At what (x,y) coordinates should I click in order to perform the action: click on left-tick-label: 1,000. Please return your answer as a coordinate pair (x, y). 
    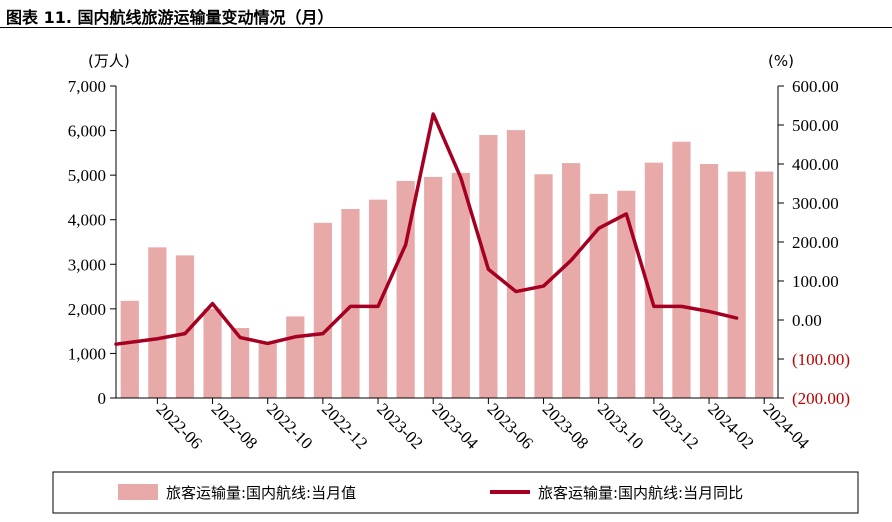
    Looking at the image, I should click on (87, 353).